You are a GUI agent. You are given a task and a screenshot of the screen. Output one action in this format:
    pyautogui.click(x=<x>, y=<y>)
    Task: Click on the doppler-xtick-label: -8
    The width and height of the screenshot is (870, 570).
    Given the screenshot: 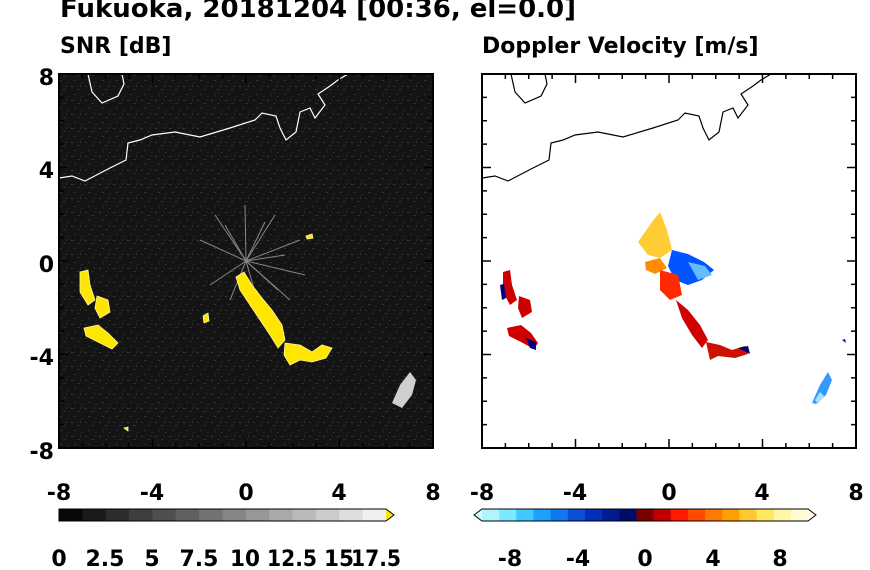 What is the action you would take?
    pyautogui.click(x=482, y=493)
    